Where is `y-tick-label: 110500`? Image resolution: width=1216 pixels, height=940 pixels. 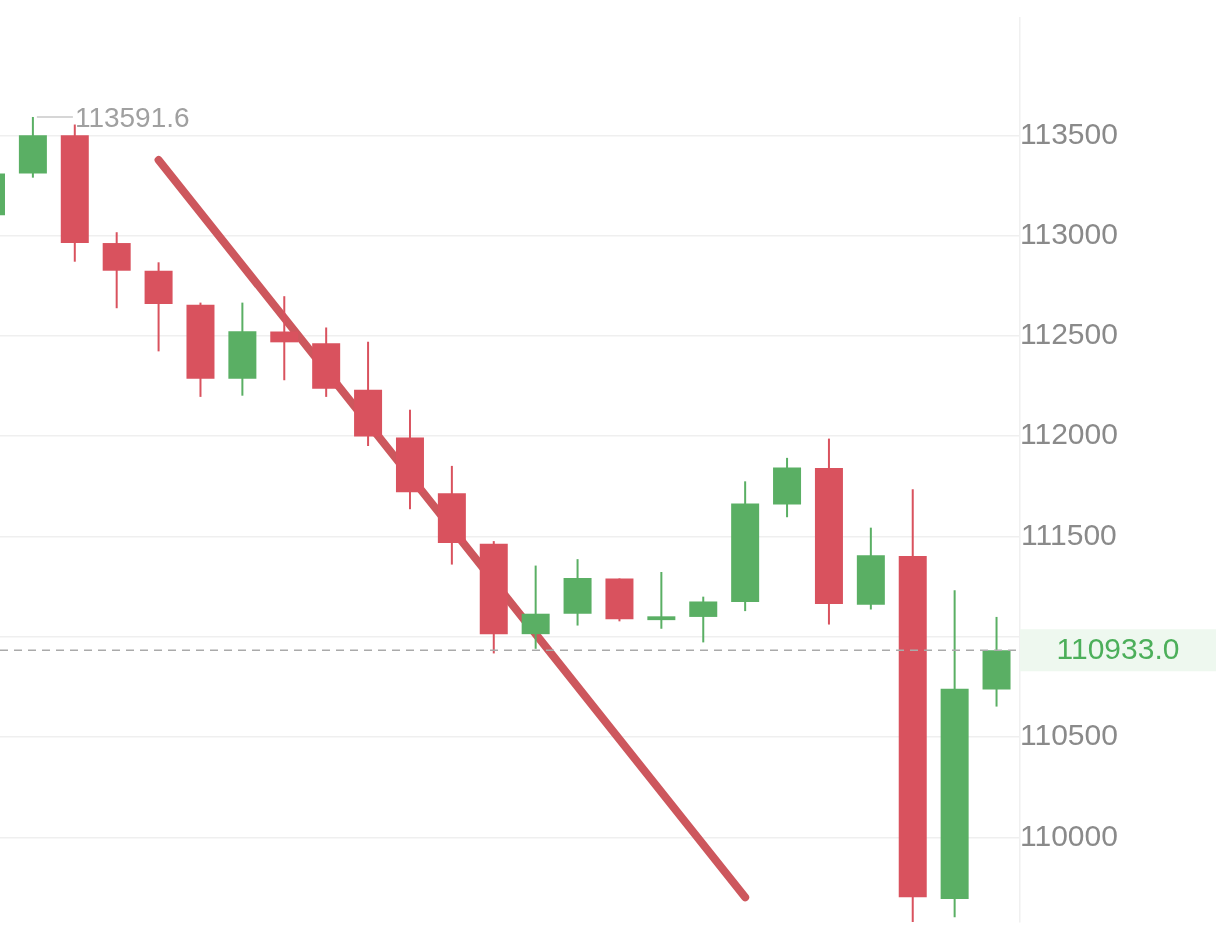
y-tick-label: 110500 is located at coordinates (1069, 735).